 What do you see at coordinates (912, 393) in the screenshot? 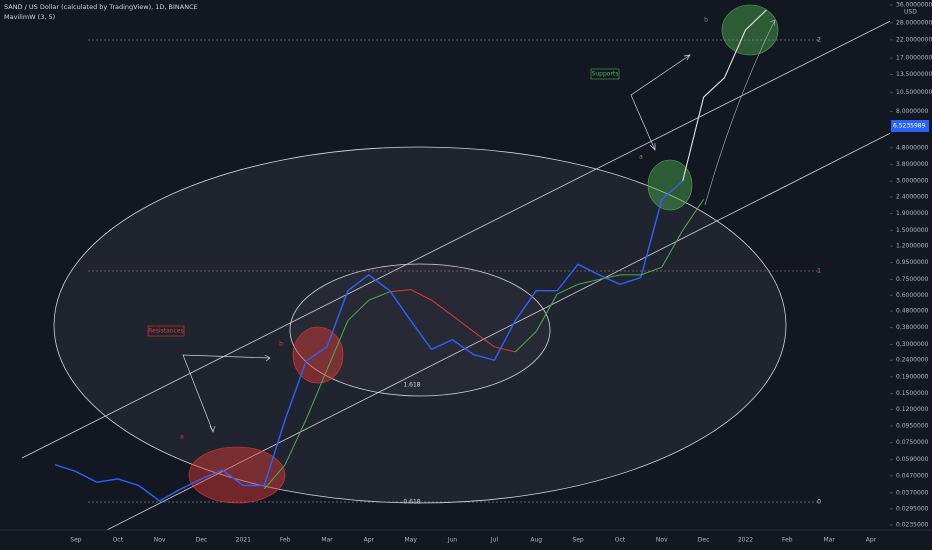
I see `y-tick-label: 0.1500000` at bounding box center [912, 393].